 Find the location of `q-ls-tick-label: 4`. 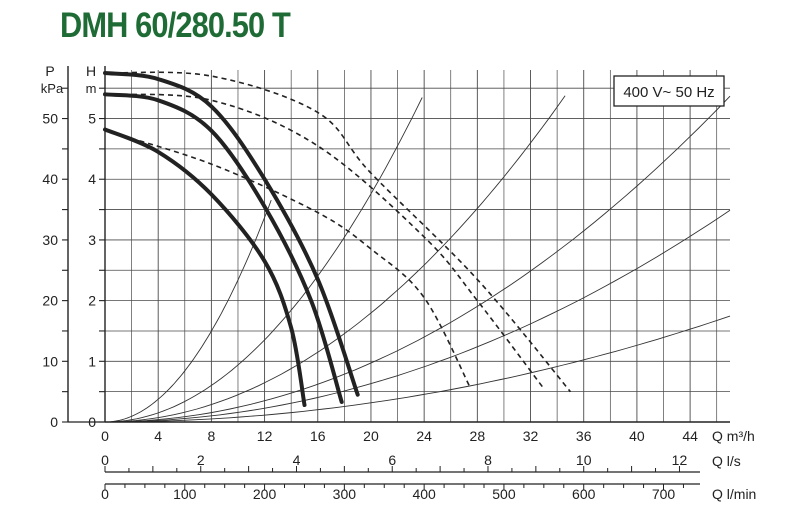

q-ls-tick-label: 4 is located at coordinates (297, 460).